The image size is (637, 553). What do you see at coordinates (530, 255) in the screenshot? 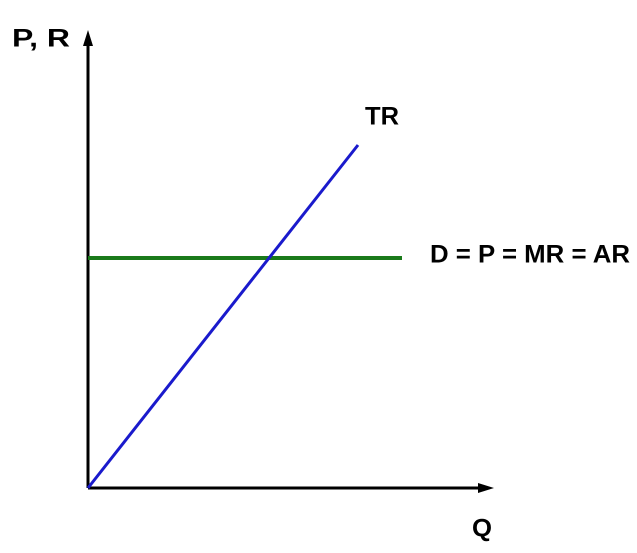
I see `demand-label: D = P = MR = AR` at bounding box center [530, 255].